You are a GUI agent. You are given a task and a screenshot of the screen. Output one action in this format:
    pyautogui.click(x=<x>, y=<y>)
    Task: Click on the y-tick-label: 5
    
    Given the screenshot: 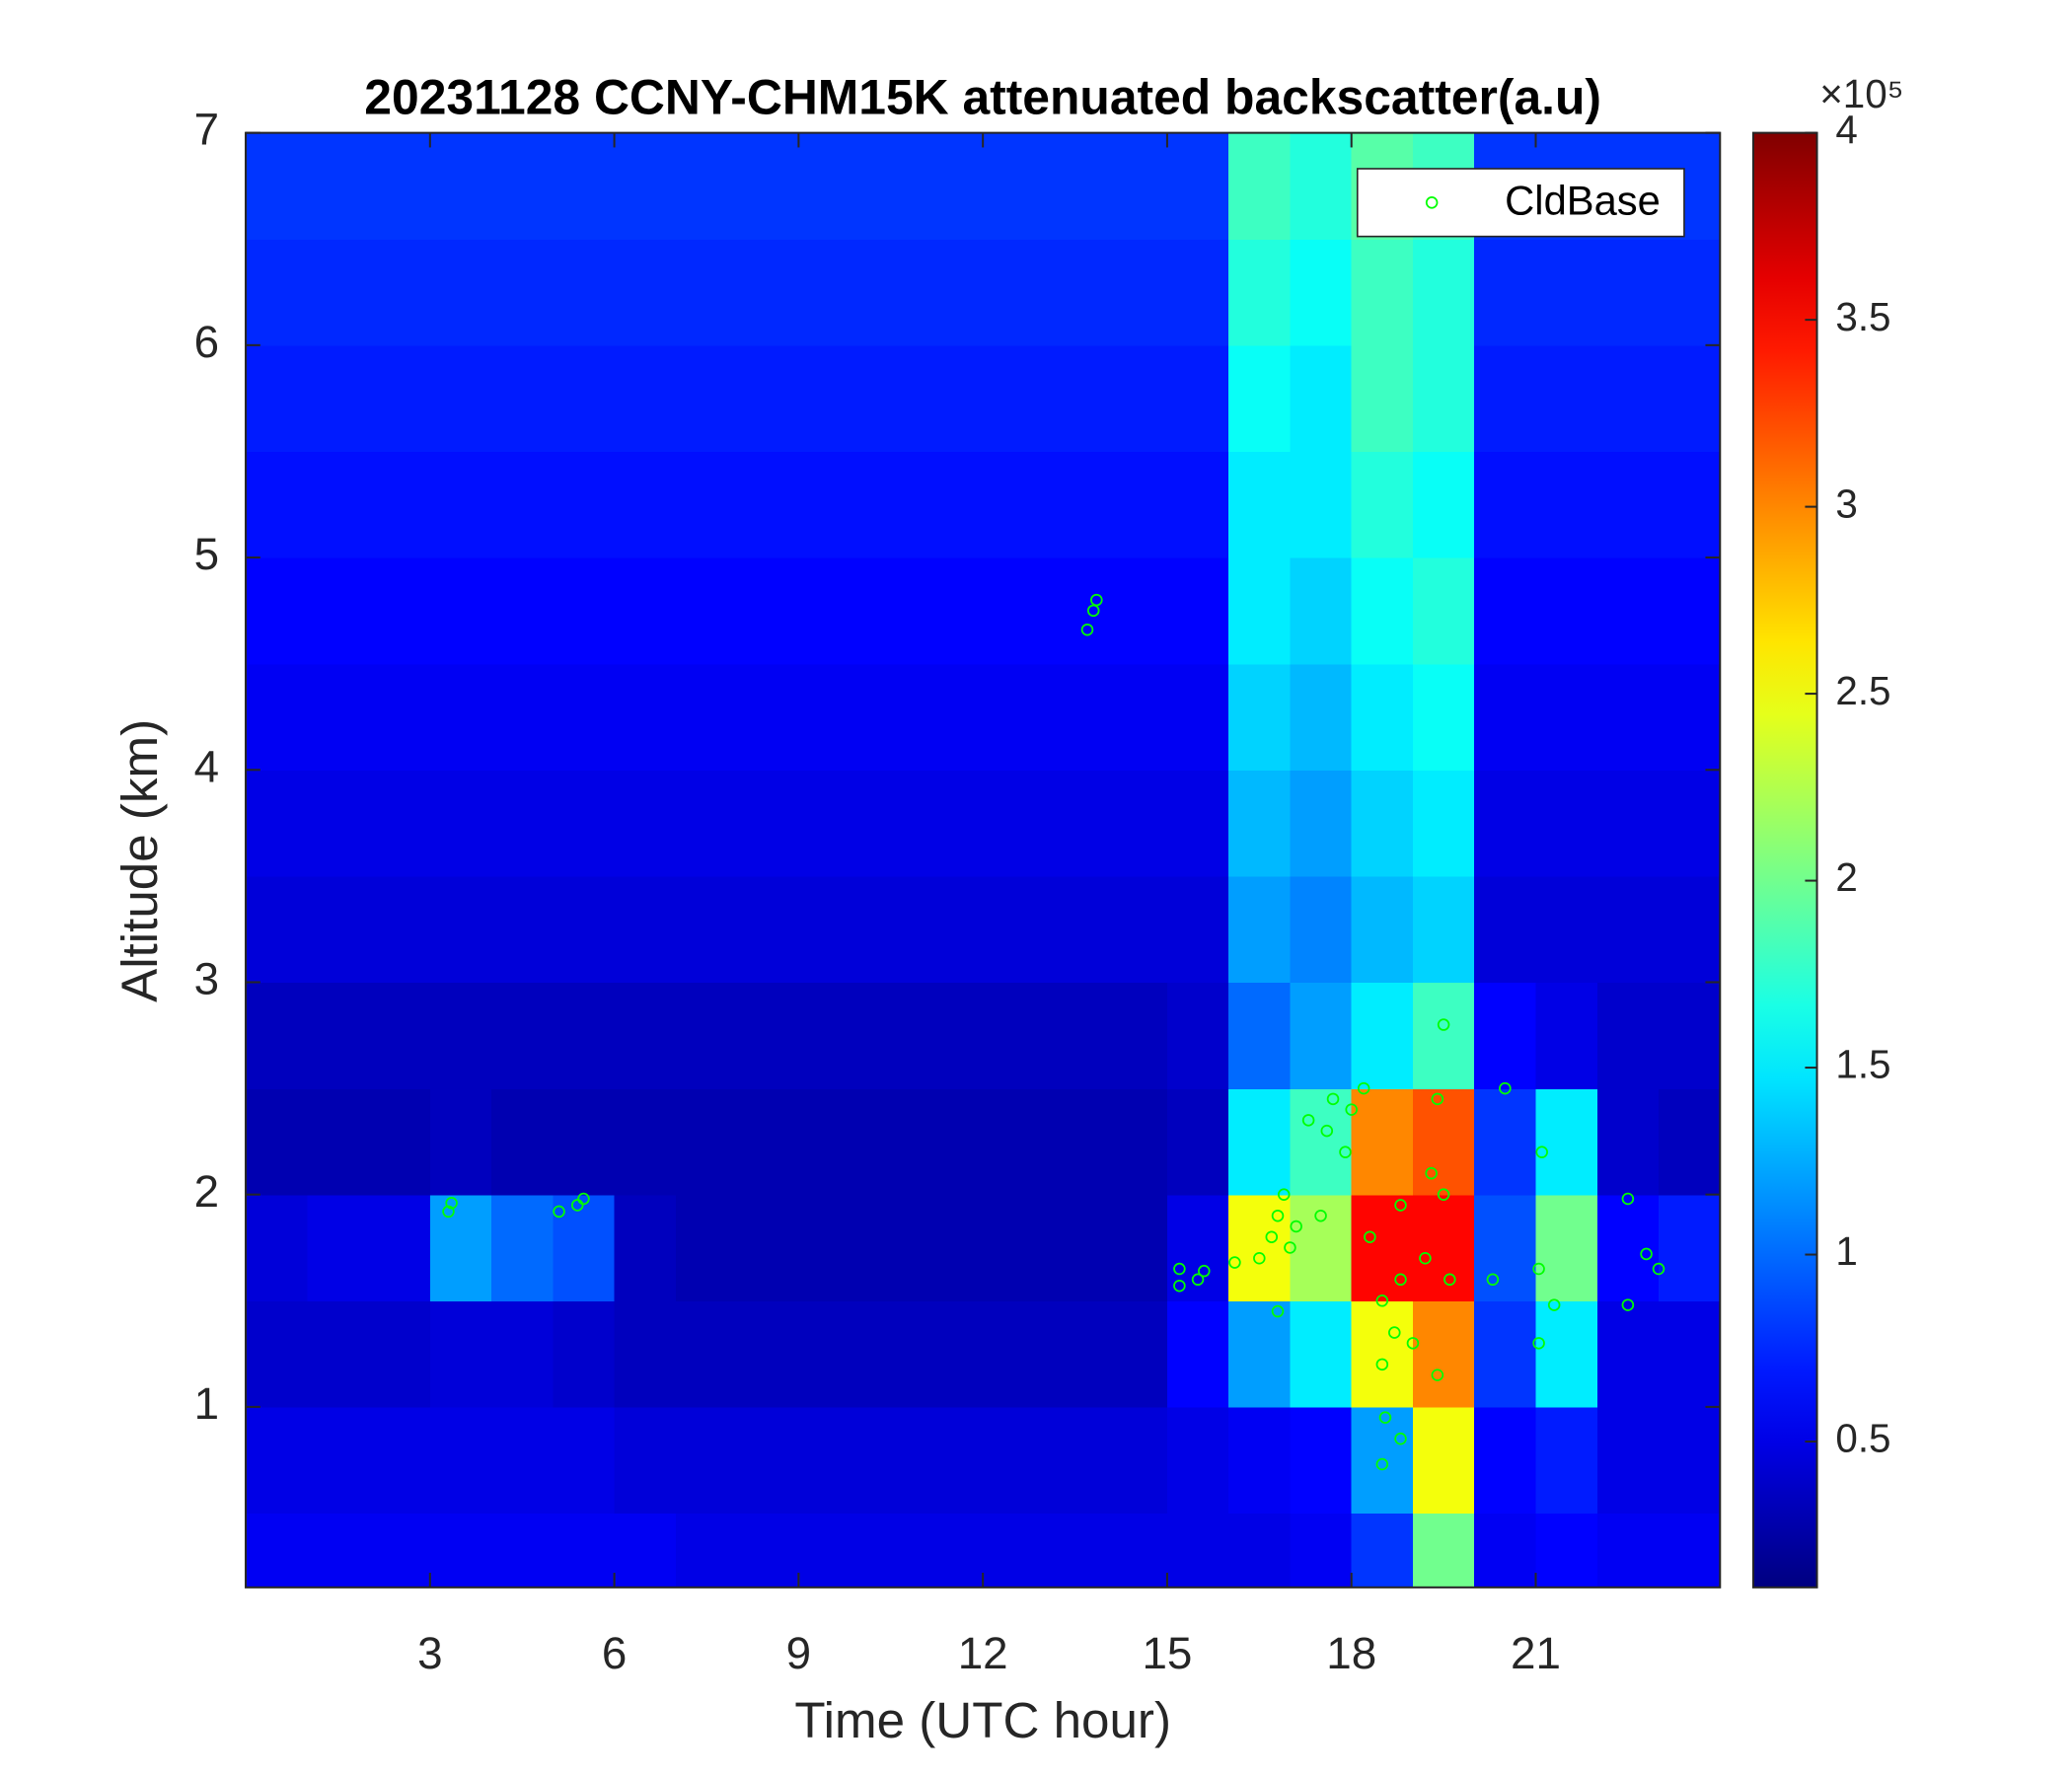 What is the action you would take?
    pyautogui.click(x=206, y=554)
    